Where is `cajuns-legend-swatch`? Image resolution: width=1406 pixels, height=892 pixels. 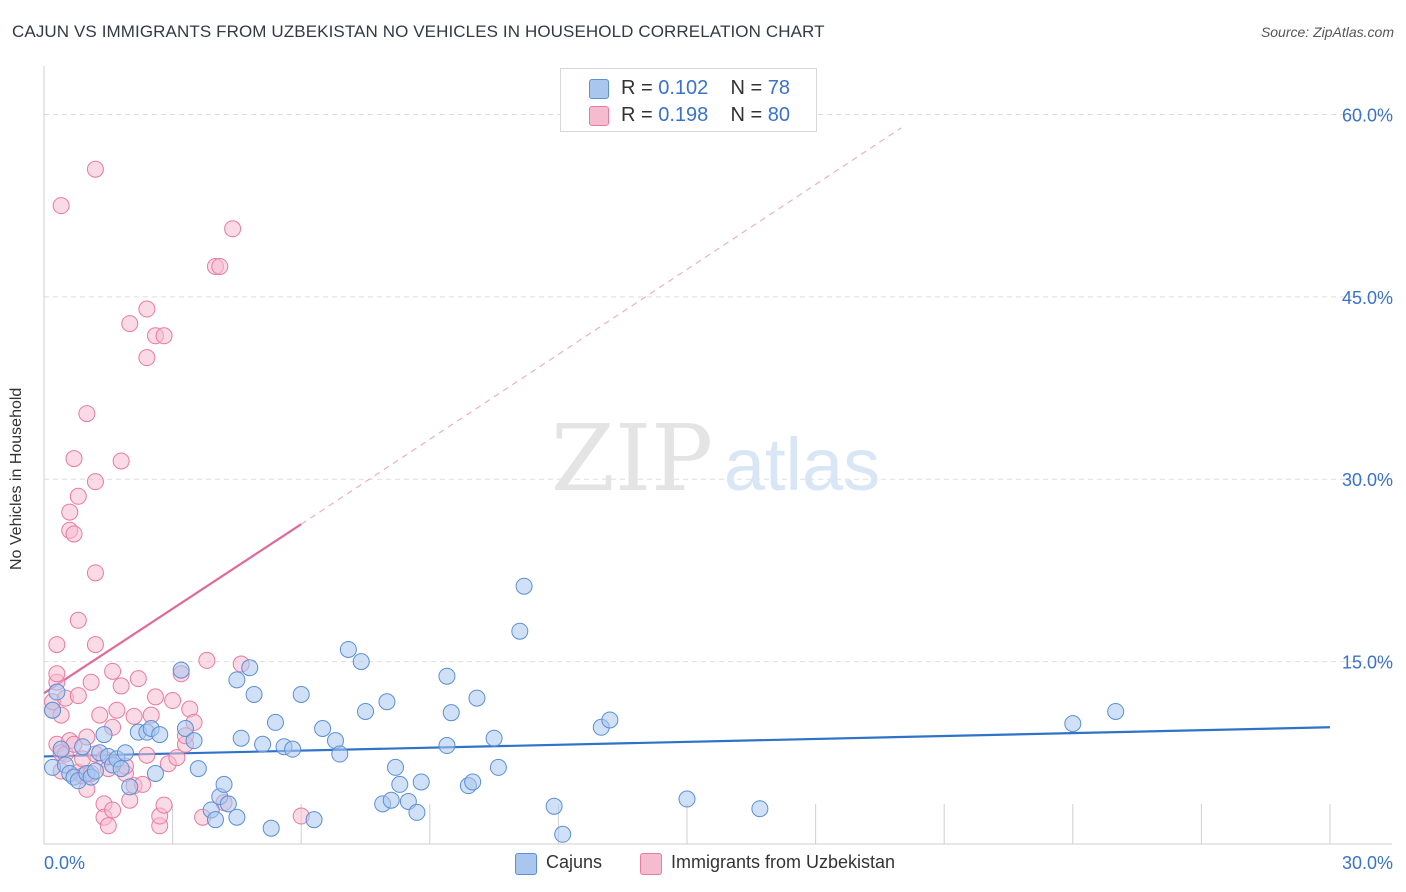 cajuns-legend-swatch is located at coordinates (526, 864).